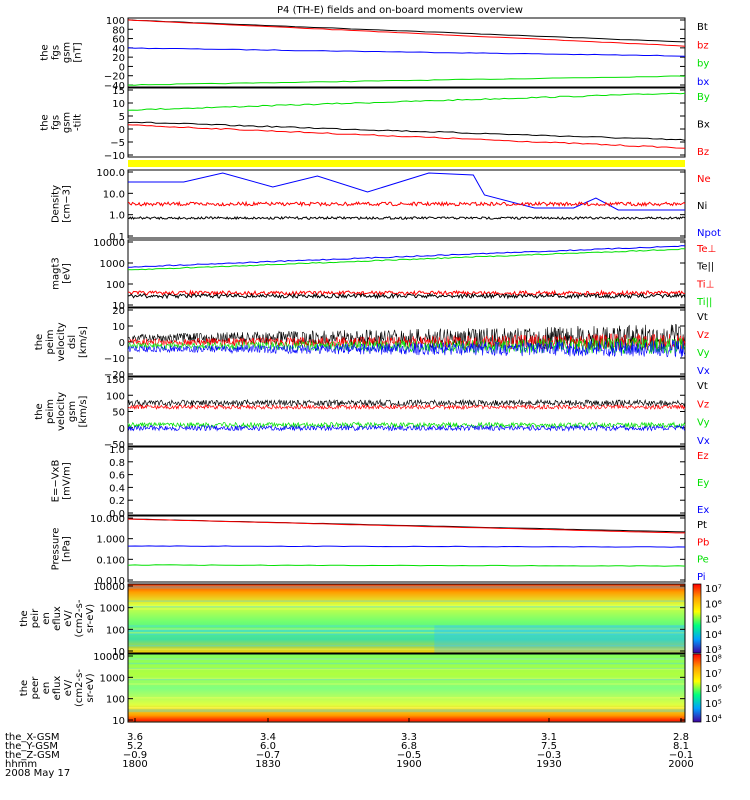 This screenshot has width=750, height=800. Describe the element at coordinates (117, 501) in the screenshot. I see `y-tick-label: 0.2` at that location.